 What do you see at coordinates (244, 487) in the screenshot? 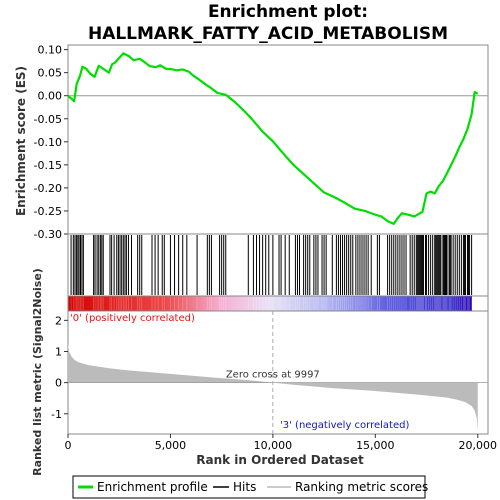
I see `legend-hits-label: Hits` at bounding box center [244, 487].